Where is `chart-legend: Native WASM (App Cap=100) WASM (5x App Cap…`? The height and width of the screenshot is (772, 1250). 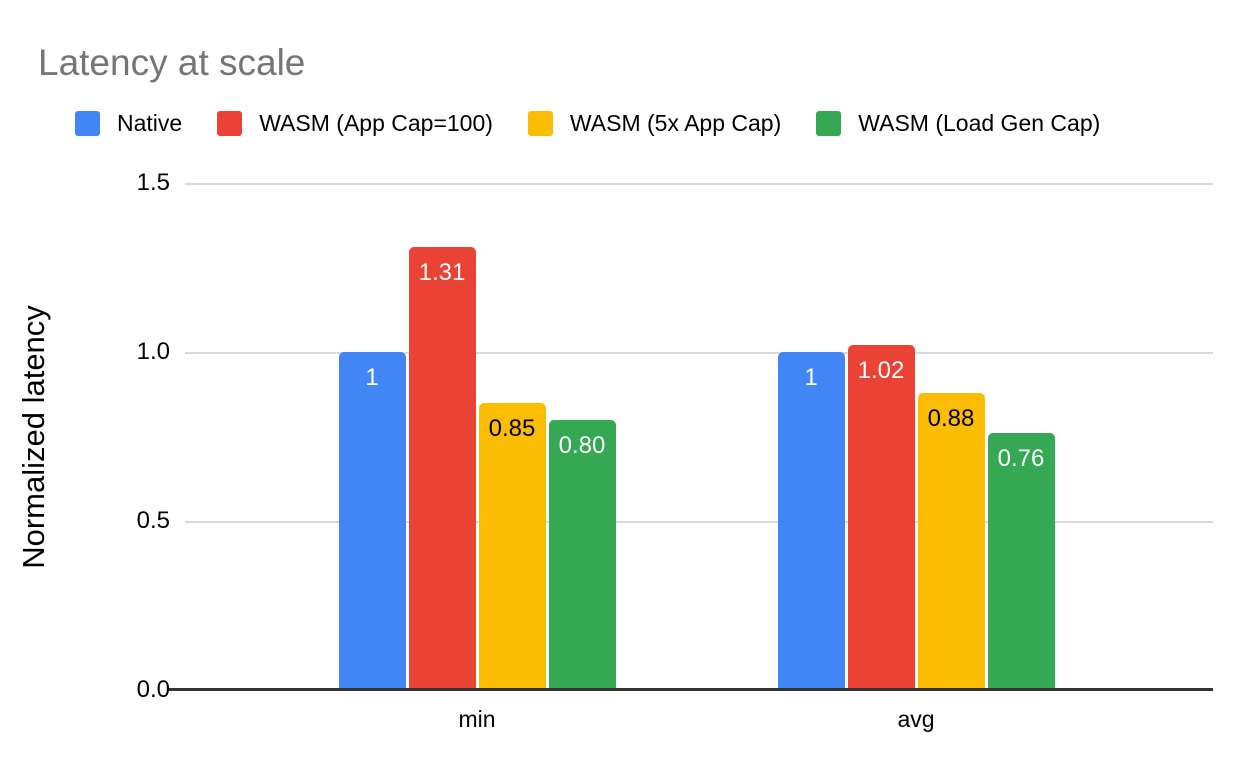 chart-legend: Native WASM (App Cap=100) WASM (5x App Cap… is located at coordinates (587, 123).